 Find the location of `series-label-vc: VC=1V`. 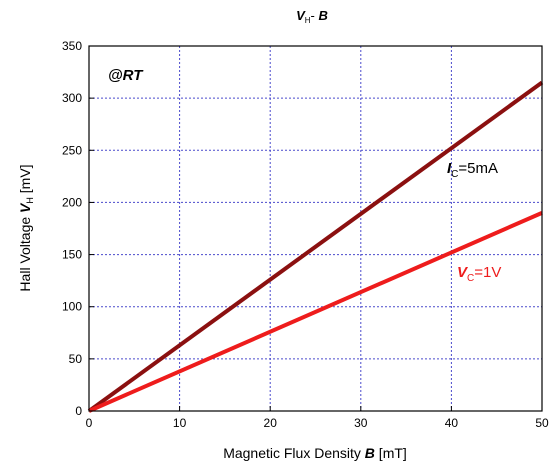

series-label-vc: VC=1V is located at coordinates (479, 274).